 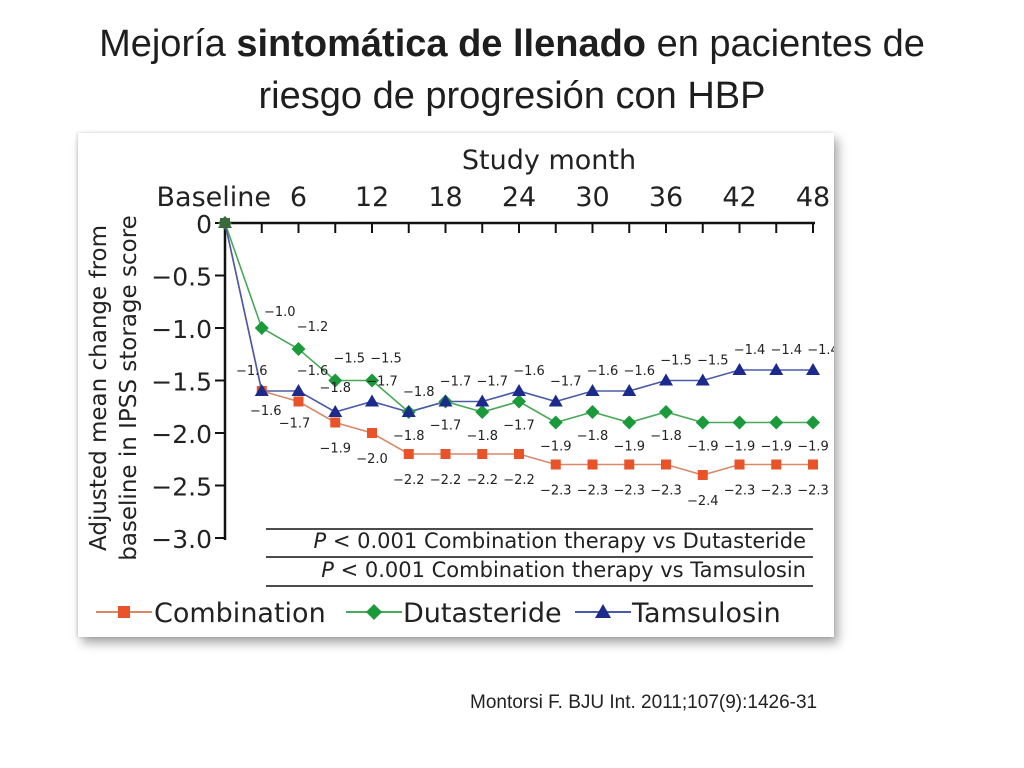 I want to click on x-axis-title: Study month, so click(x=549, y=160).